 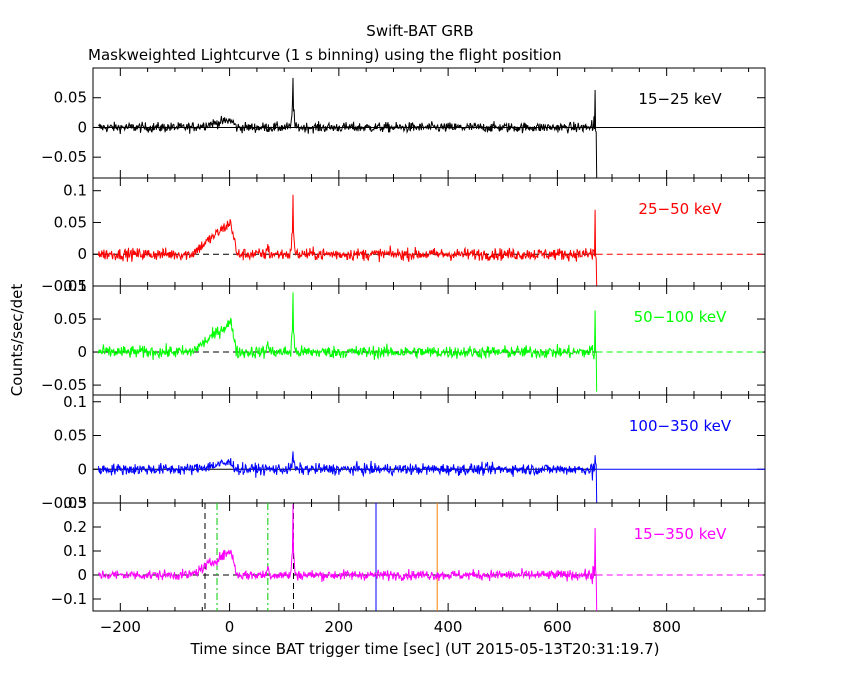 I want to click on panel-1: −0.05 0 0.05 15−25 keV, so click(x=403, y=123).